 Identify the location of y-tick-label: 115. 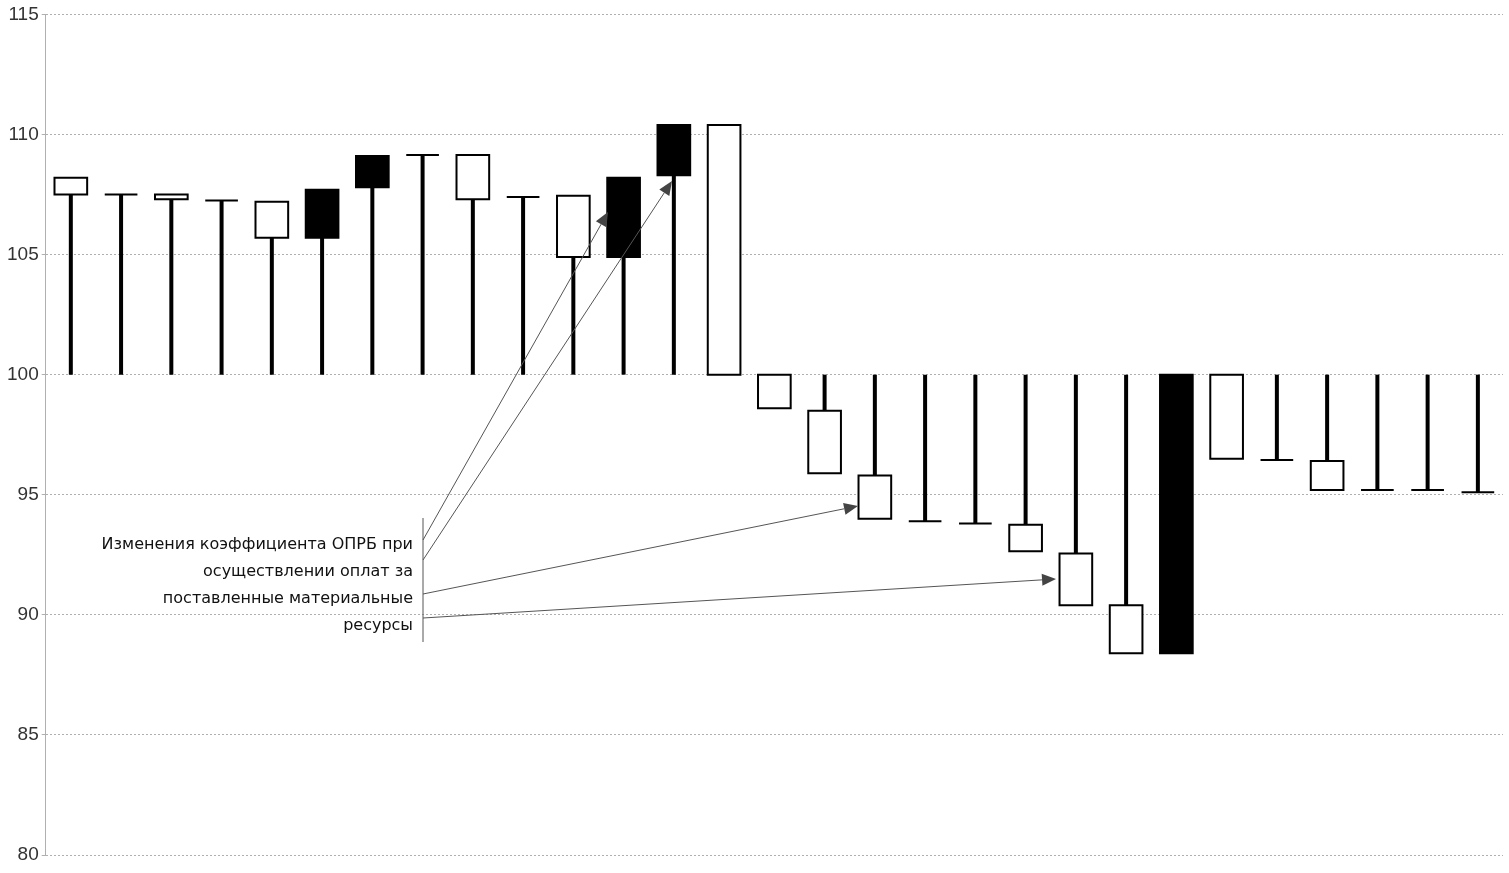
(23, 13).